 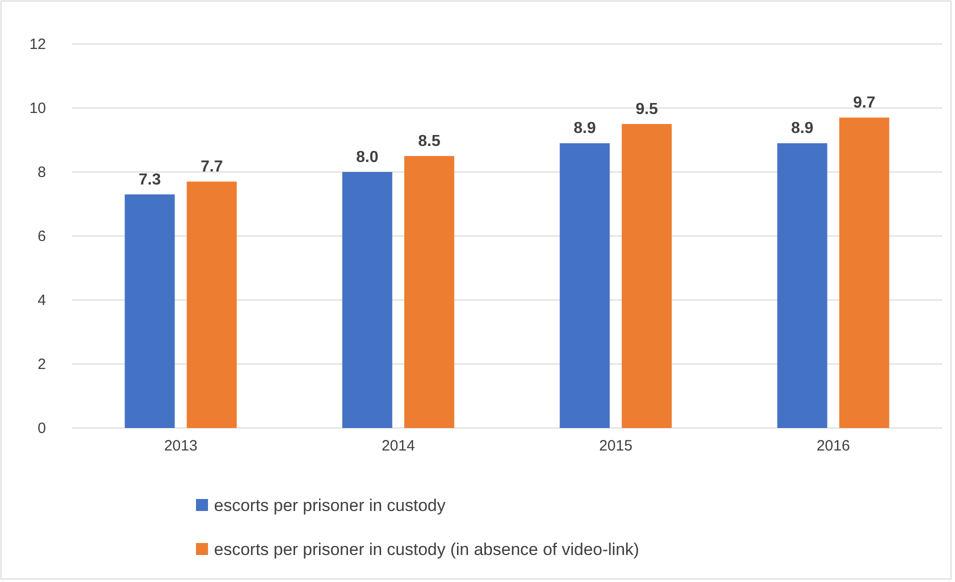 What do you see at coordinates (42, 236) in the screenshot?
I see `y-tick-label: 6` at bounding box center [42, 236].